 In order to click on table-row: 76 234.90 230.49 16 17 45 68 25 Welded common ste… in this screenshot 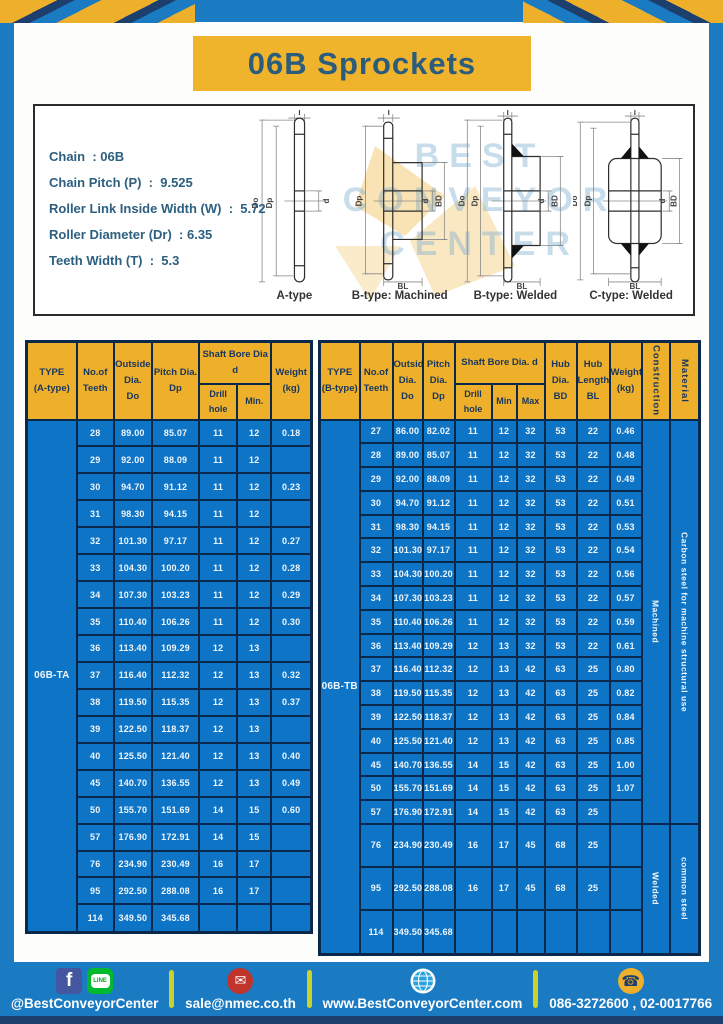, I will do `click(510, 889)`.